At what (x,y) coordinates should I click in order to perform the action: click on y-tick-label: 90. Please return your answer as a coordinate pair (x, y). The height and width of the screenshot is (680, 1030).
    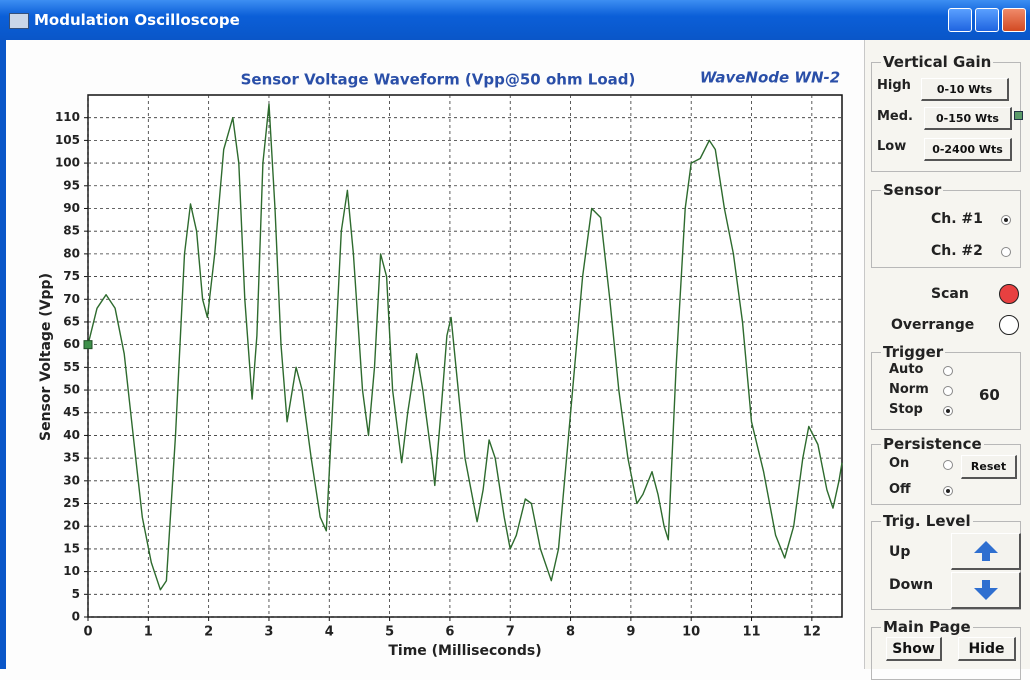
    Looking at the image, I should click on (71, 208).